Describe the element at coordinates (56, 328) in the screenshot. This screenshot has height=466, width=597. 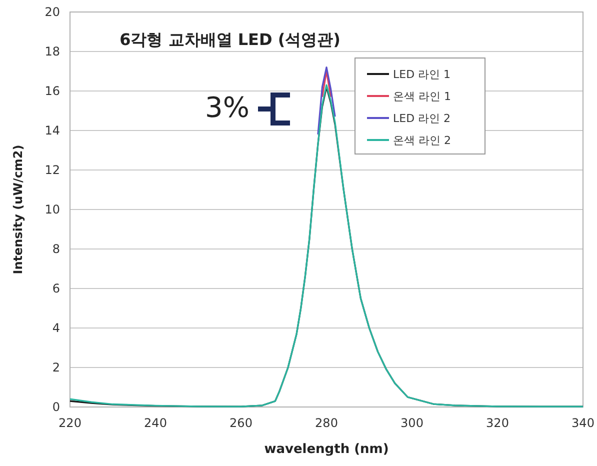
I see `y-tick-label: 4` at that location.